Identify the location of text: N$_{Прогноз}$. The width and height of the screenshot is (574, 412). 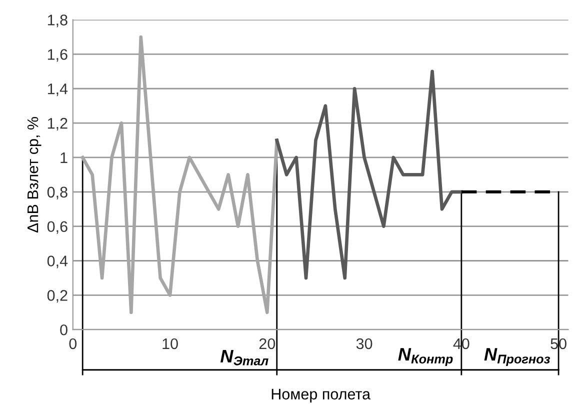
(517, 357).